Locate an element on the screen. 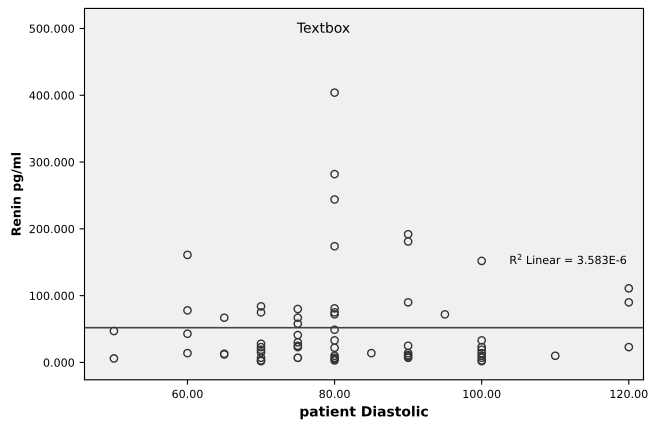 Image resolution: width=650 pixels, height=422 pixels. y-tick-label: 500.000 is located at coordinates (52, 28).